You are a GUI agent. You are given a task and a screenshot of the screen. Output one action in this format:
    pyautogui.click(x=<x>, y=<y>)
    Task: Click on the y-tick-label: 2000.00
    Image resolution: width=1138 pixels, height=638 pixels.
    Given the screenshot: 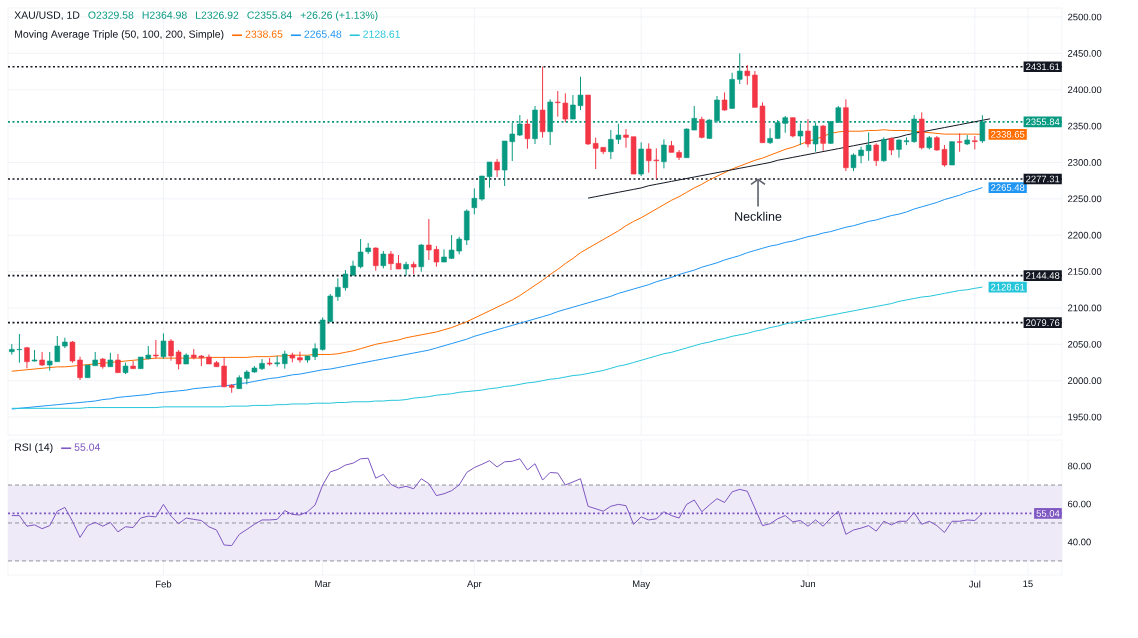 What is the action you would take?
    pyautogui.click(x=1084, y=381)
    